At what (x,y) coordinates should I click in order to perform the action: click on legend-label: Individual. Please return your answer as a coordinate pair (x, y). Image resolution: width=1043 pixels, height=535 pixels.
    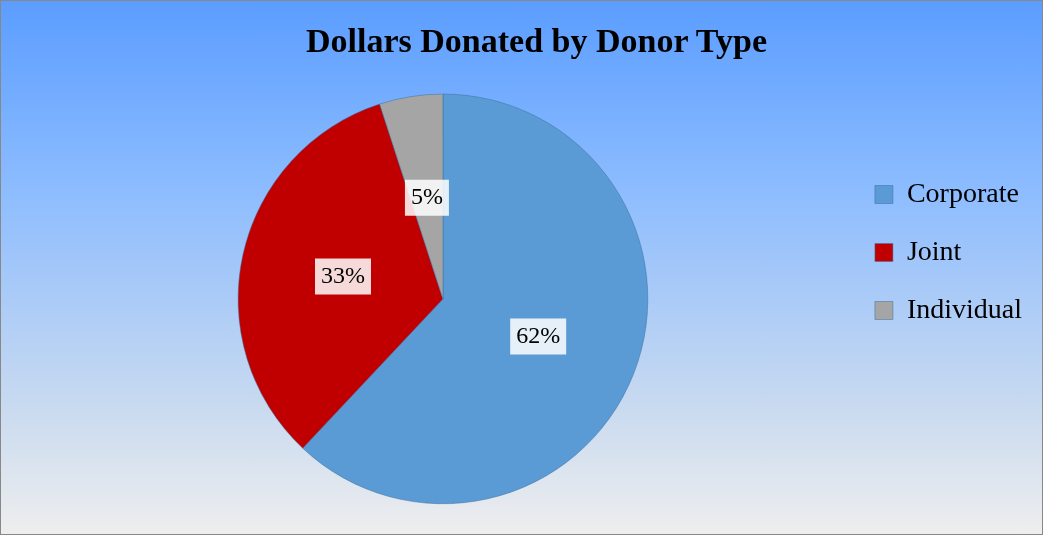
    Looking at the image, I should click on (964, 308).